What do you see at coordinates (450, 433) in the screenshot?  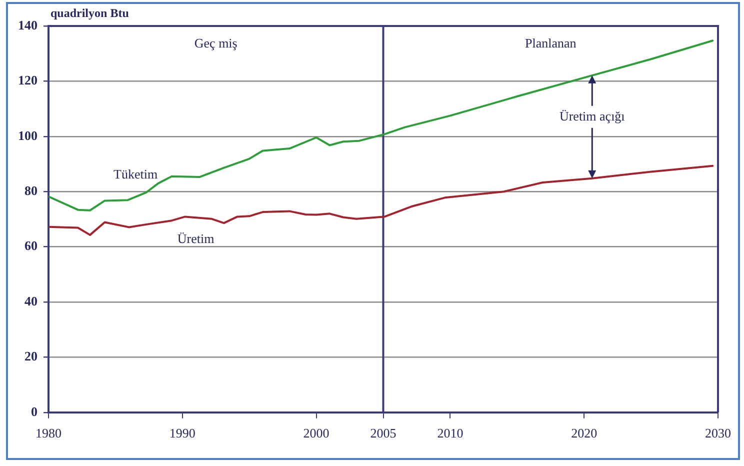 I see `x-tick-label: 2010` at bounding box center [450, 433].